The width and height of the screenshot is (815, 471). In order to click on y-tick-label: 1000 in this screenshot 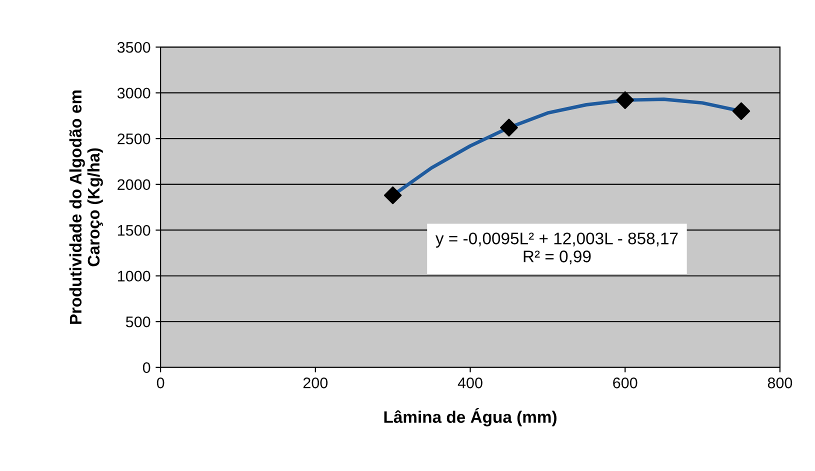, I will do `click(134, 276)`.